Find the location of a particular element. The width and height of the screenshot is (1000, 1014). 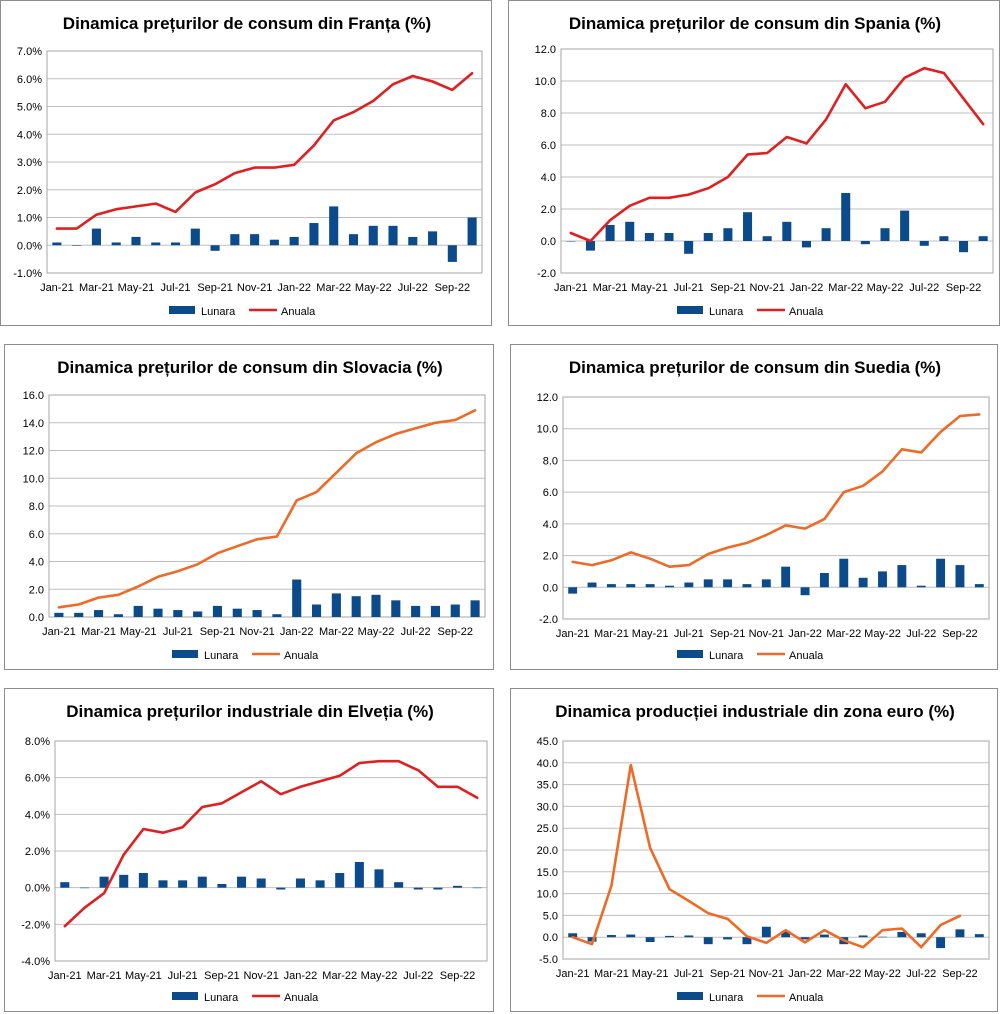

y-tick-label: 12.0 is located at coordinates (547, 398).